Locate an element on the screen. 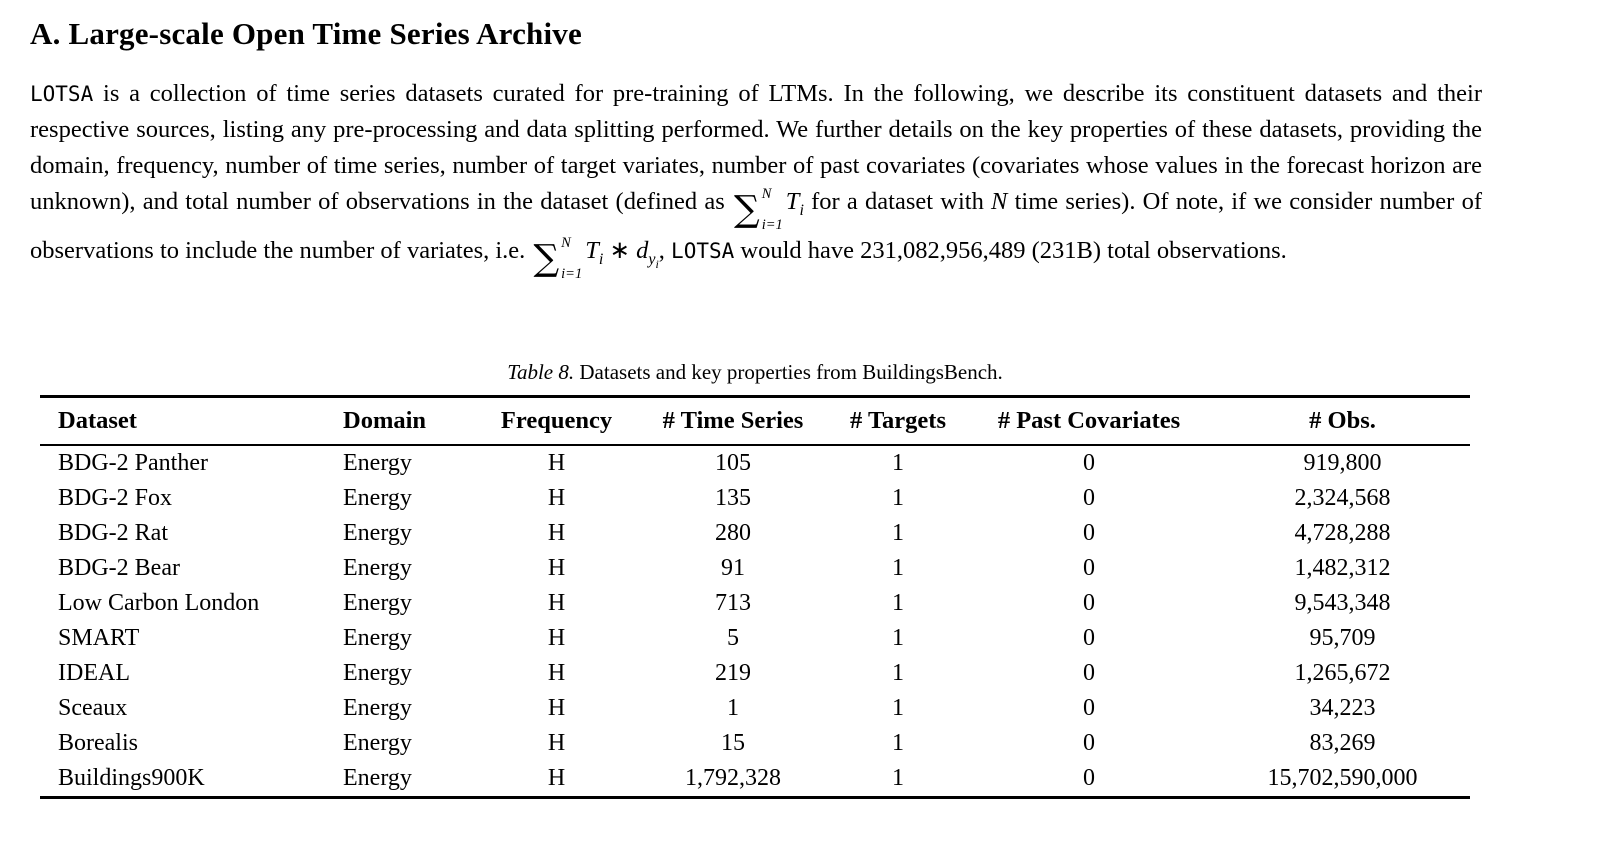  table-cell: 5 is located at coordinates (733, 638).